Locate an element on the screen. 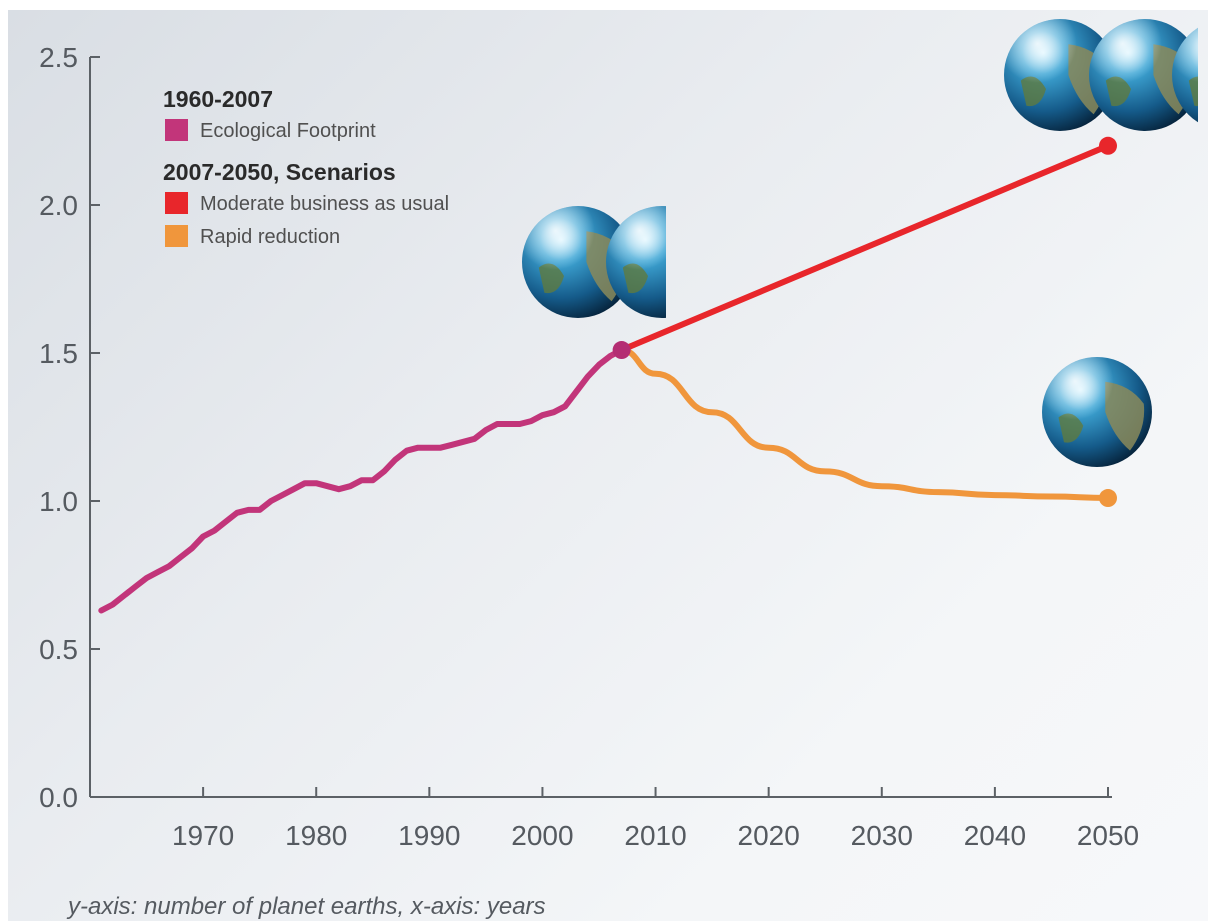 This screenshot has width=1208, height=921. earth-group-2050-business is located at coordinates (1101, 75).